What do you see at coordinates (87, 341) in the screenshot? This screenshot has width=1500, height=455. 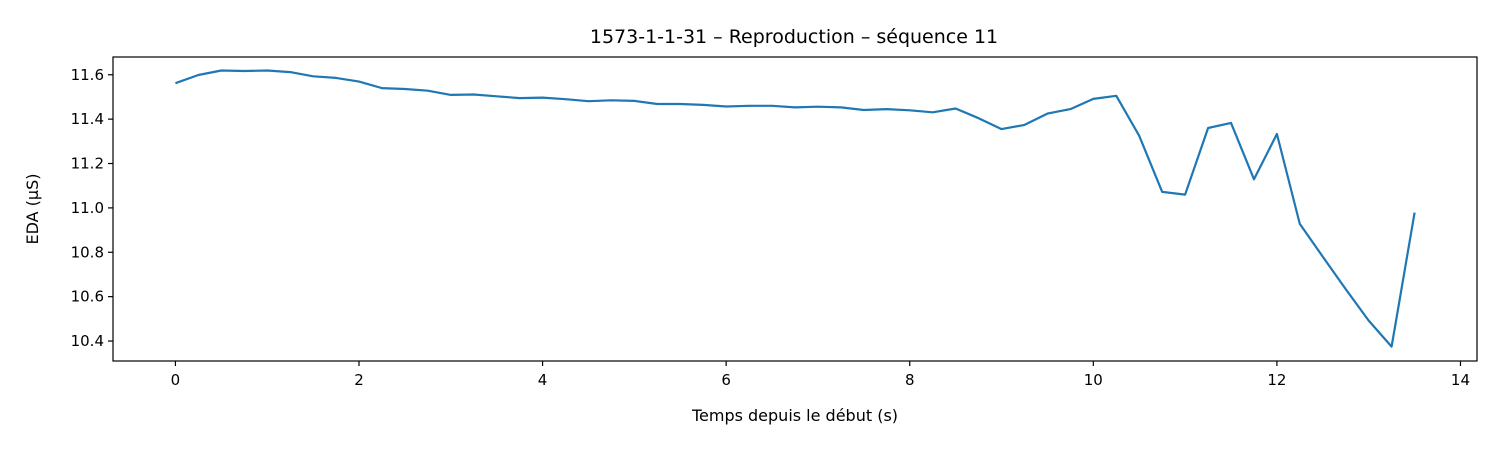 I see `y-tick-label: 10.4` at bounding box center [87, 341].